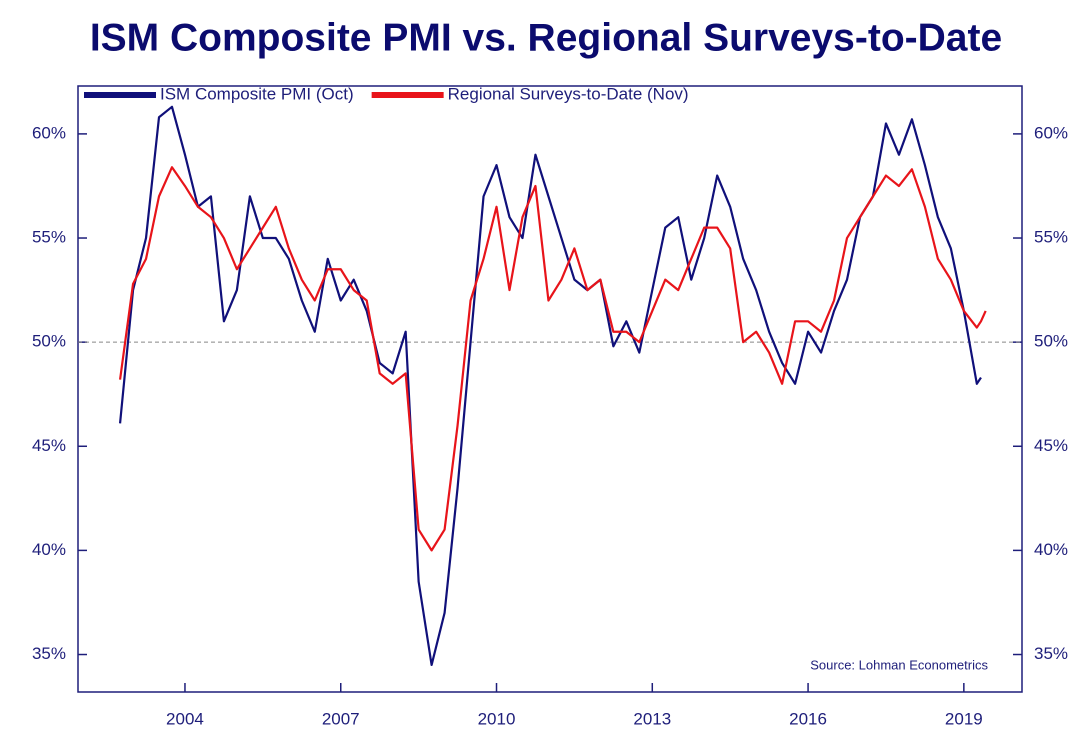 The height and width of the screenshot is (738, 1092). What do you see at coordinates (49, 653) in the screenshot?
I see `y-tick-label: 35%` at bounding box center [49, 653].